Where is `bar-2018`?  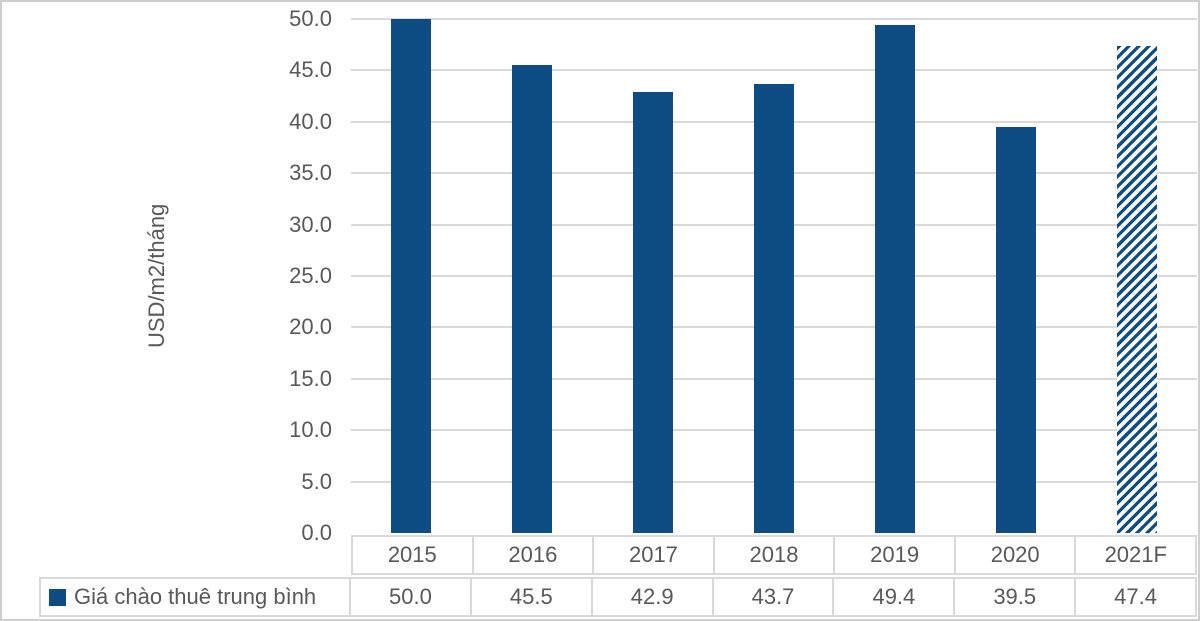
bar-2018 is located at coordinates (774, 308).